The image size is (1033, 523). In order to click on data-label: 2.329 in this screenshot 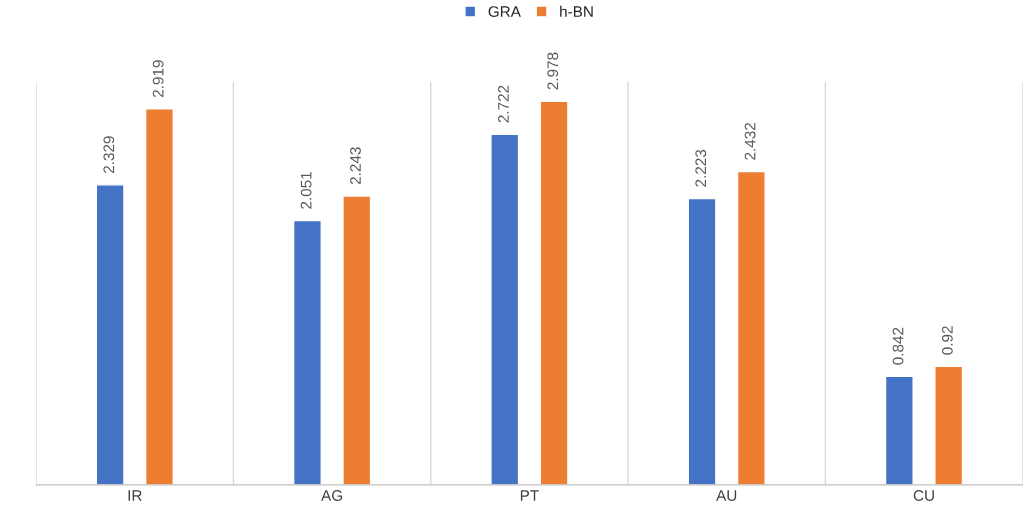, I will do `click(109, 154)`.